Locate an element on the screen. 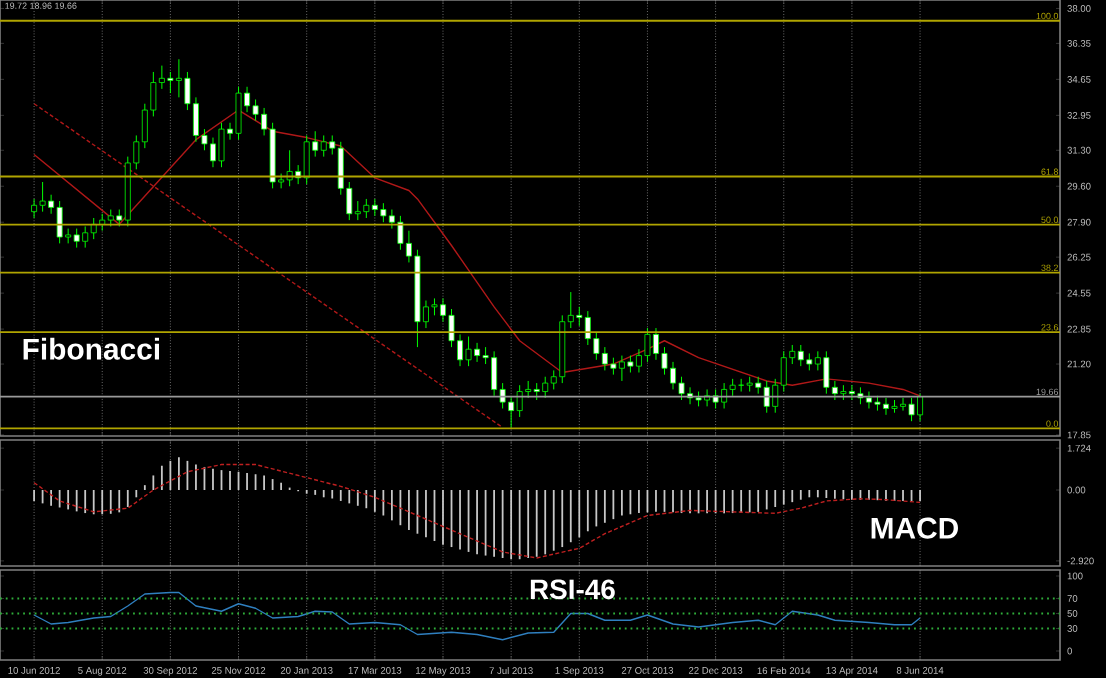 The height and width of the screenshot is (678, 1106). annotation: Fibonacci is located at coordinates (91, 348).